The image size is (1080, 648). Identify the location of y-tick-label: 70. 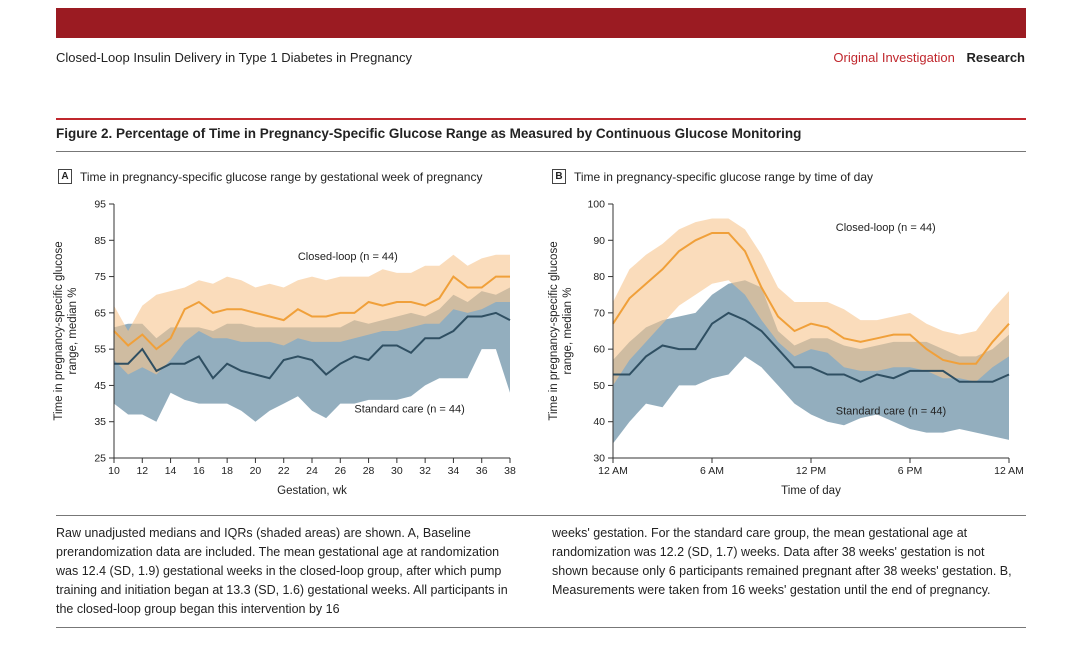
(599, 313).